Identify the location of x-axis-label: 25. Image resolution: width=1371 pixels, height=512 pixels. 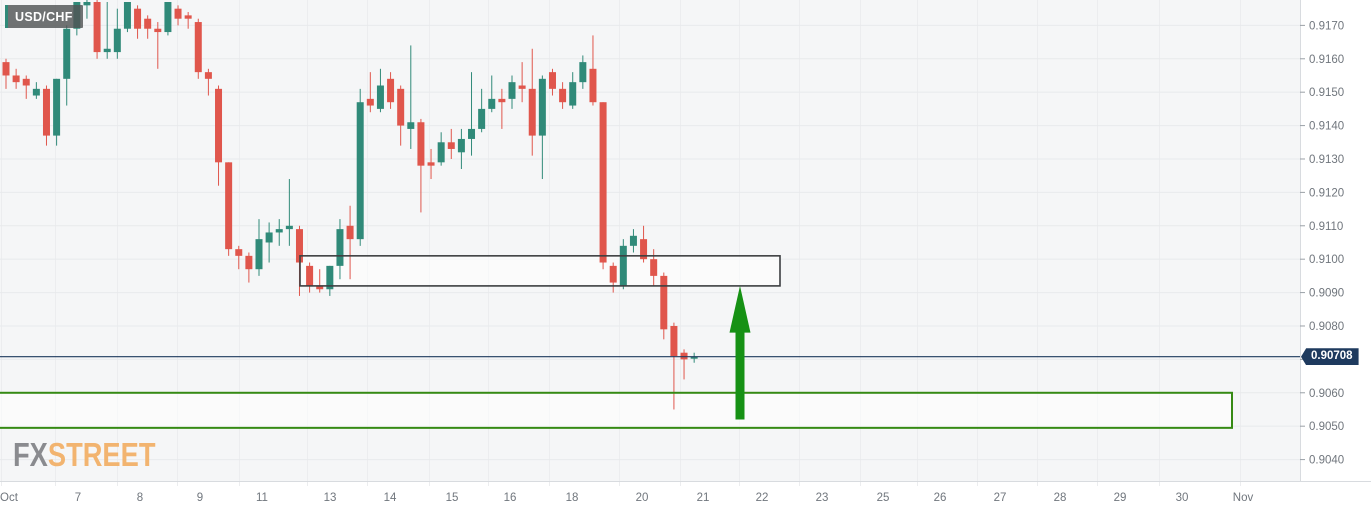
(883, 498).